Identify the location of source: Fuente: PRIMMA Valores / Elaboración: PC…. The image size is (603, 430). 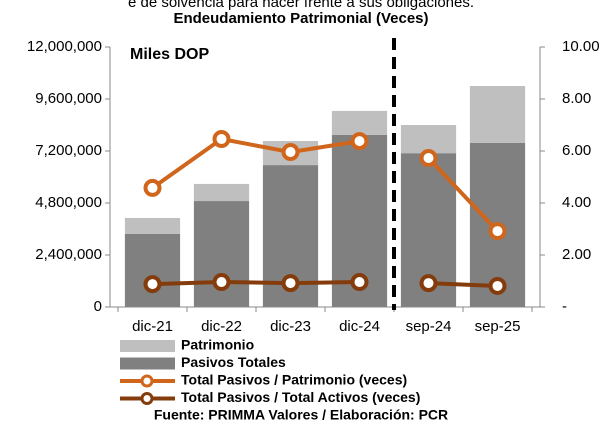
(301, 415).